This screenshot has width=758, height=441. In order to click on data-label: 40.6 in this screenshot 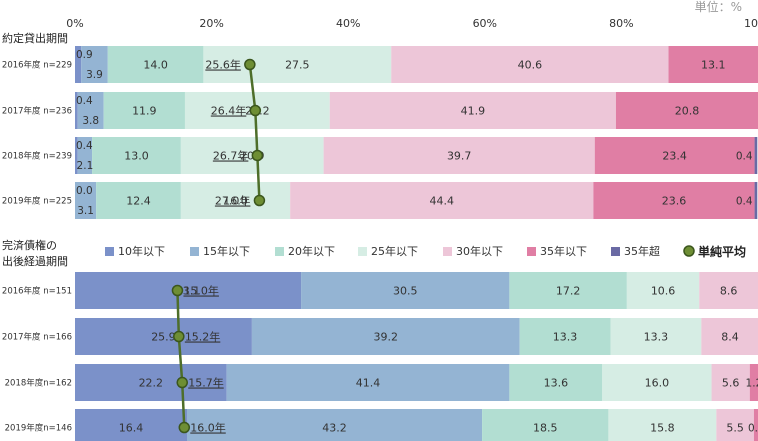, I will do `click(530, 65)`.